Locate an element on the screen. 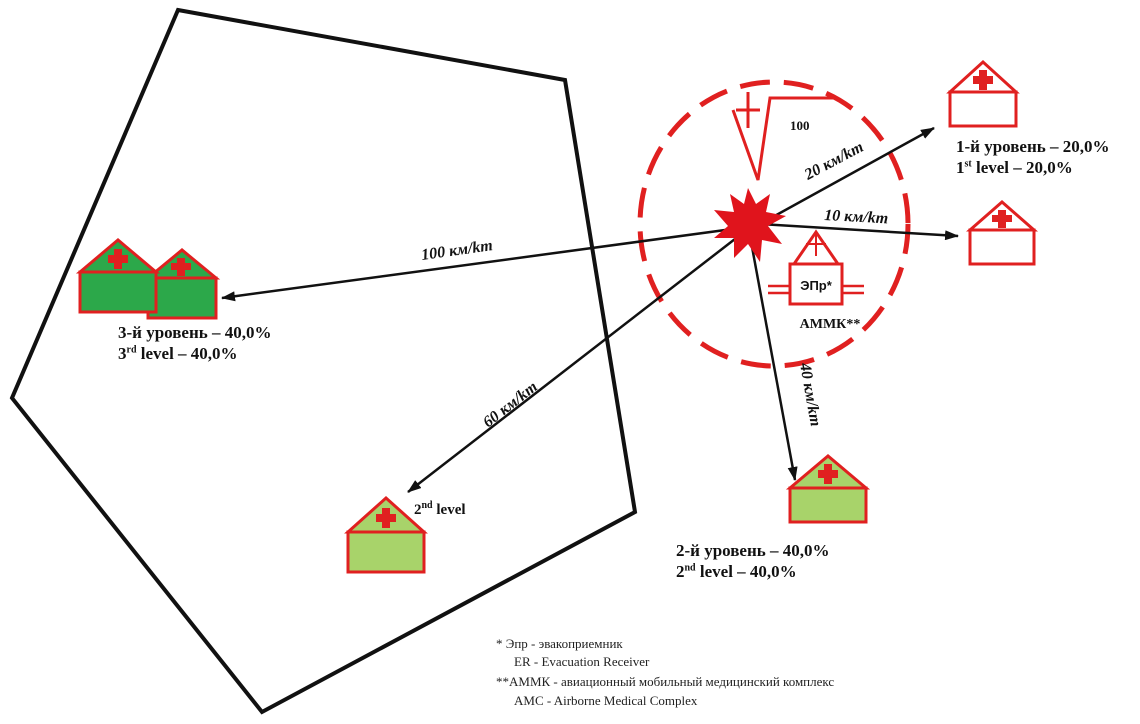 This screenshot has height=724, width=1140. level1-en-sup: st is located at coordinates (968, 164).